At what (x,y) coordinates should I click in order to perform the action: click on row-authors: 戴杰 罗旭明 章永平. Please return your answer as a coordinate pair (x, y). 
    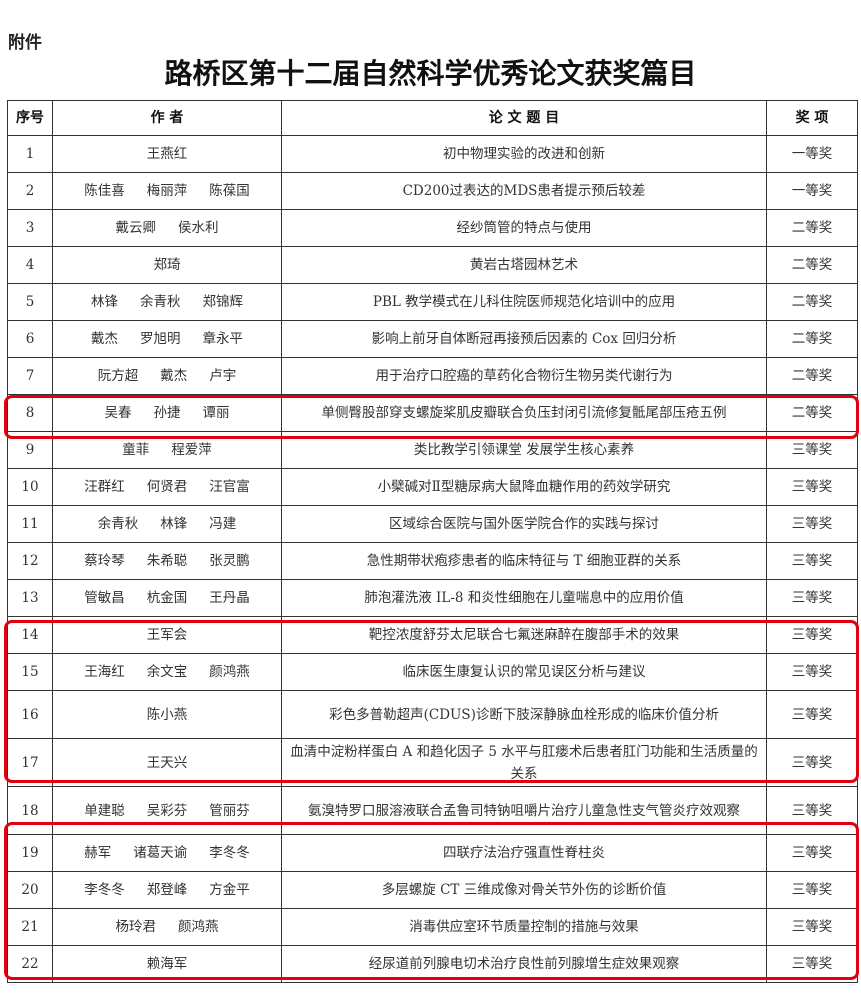
    Looking at the image, I should click on (167, 339).